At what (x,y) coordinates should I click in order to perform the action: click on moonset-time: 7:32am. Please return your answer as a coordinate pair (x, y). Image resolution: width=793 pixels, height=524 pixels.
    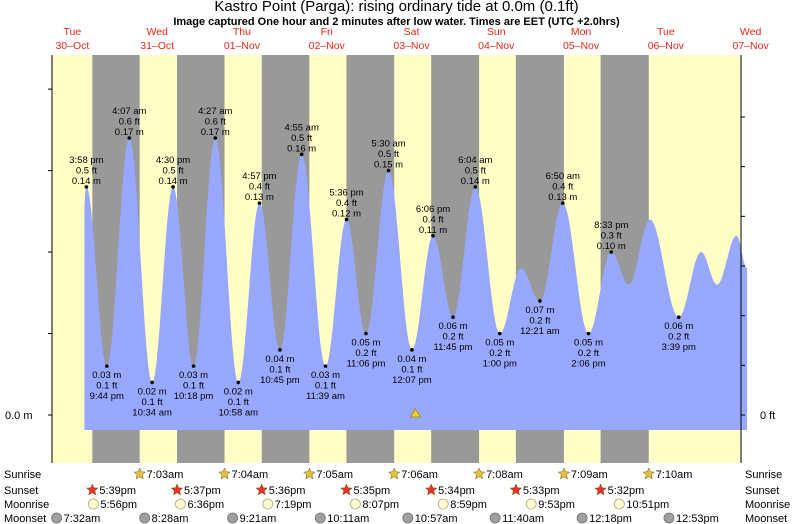
    Looking at the image, I should click on (82, 518).